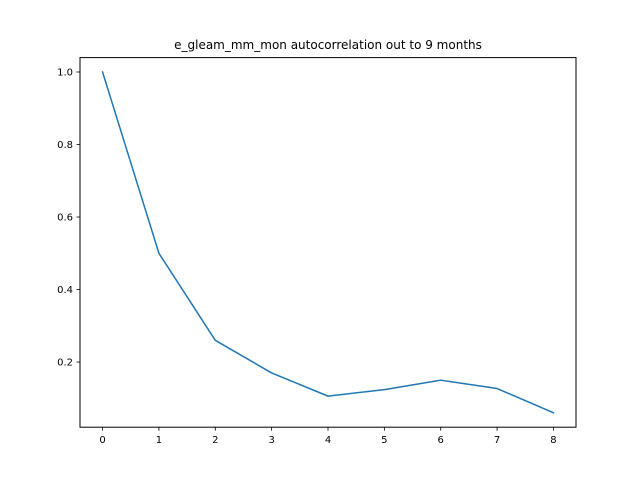  I want to click on y-tick-label-2: 0.6, so click(65, 218).